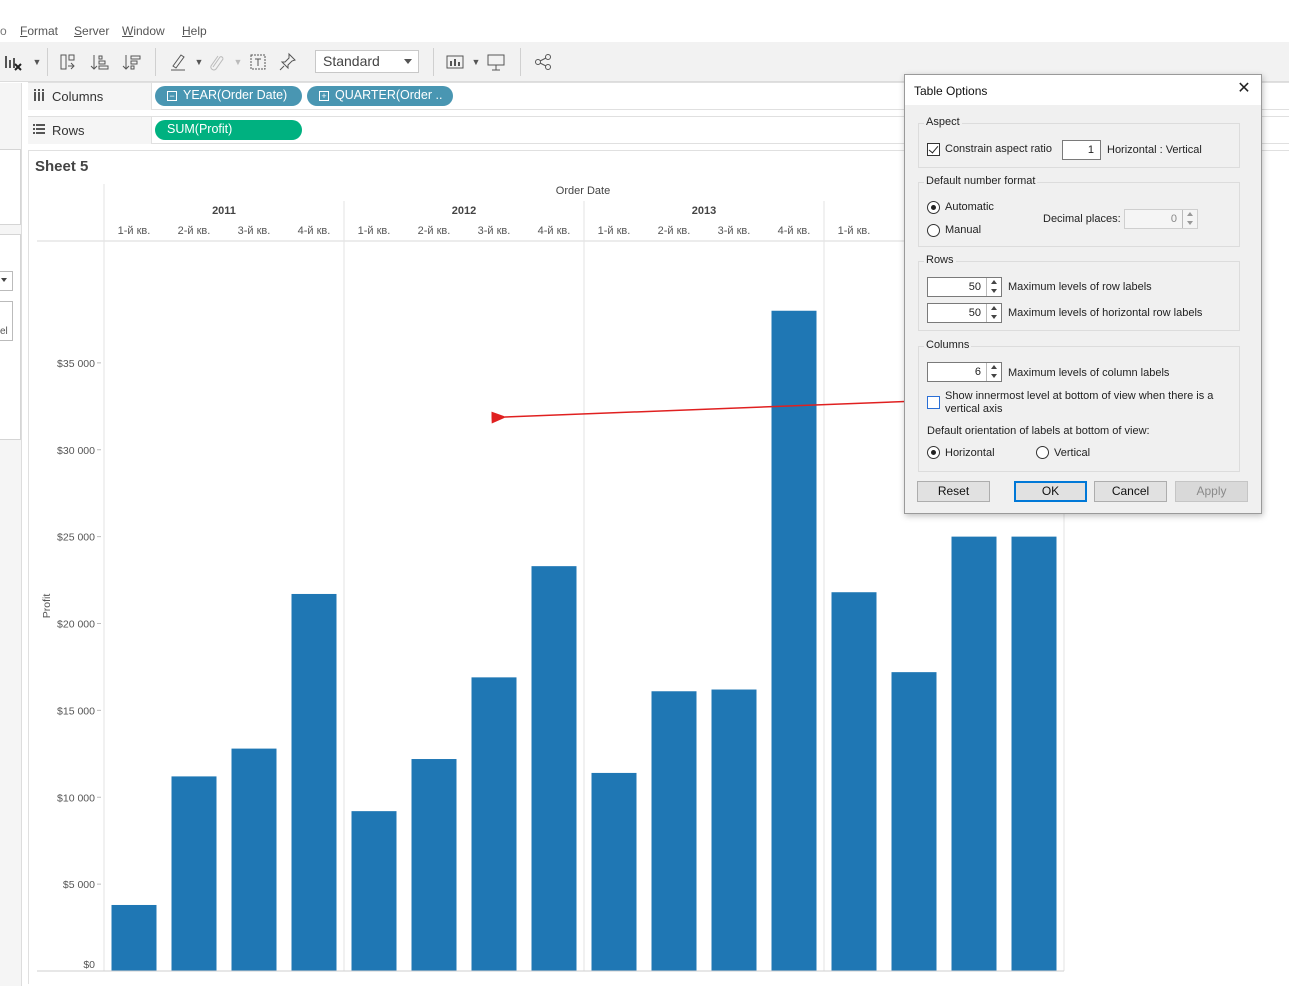  What do you see at coordinates (172, 96) in the screenshot?
I see `collapse-icon: −` at bounding box center [172, 96].